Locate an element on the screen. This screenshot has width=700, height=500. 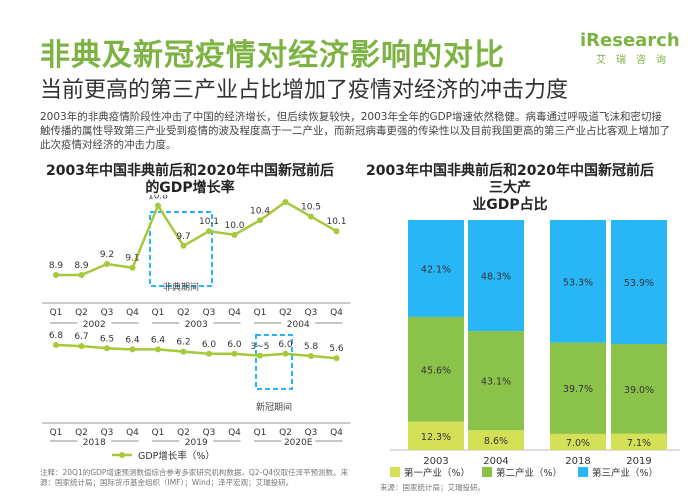
bar-value-label-0-2: 42.1% is located at coordinates (436, 269).